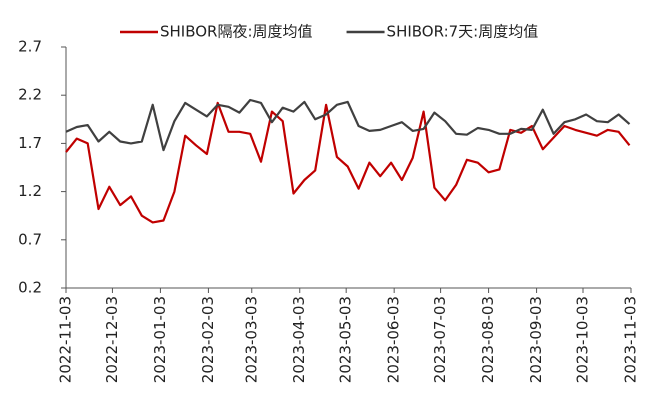  I want to click on x-tick-label: 2023-02-03, so click(208, 339).